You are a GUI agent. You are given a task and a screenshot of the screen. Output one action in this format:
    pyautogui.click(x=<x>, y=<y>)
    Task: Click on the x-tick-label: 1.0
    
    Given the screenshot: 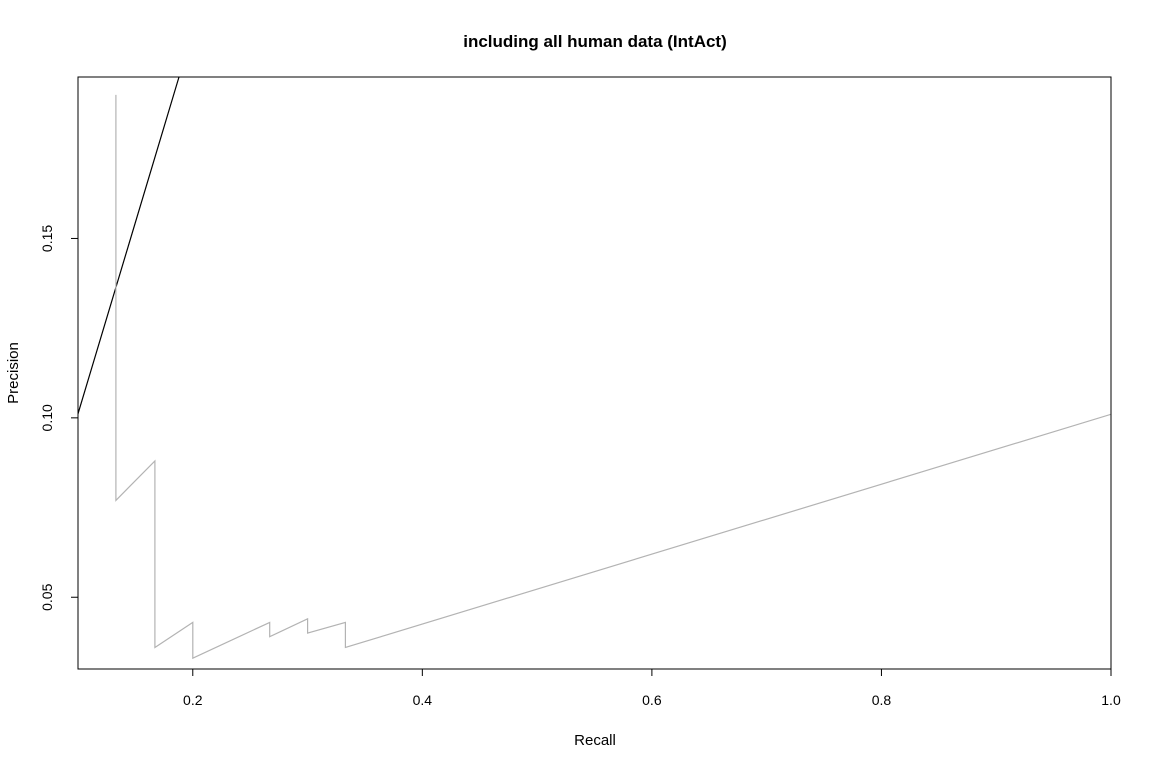 What is the action you would take?
    pyautogui.click(x=1111, y=700)
    